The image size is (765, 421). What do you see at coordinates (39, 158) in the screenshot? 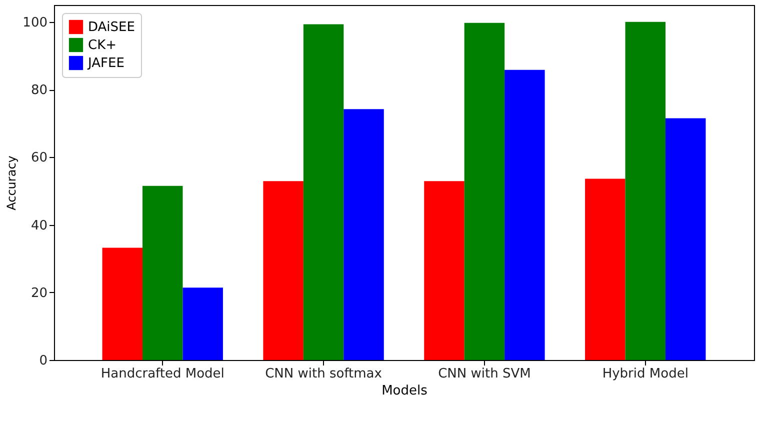
I see `y-tick-label: 60` at bounding box center [39, 158].